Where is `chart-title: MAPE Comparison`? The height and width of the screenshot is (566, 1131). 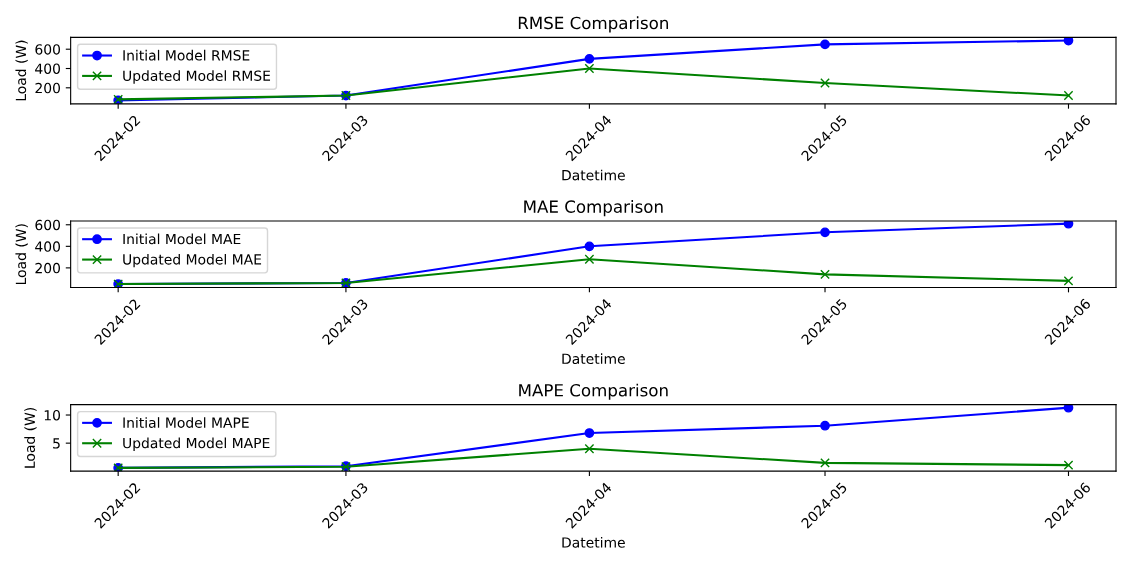 chart-title: MAPE Comparison is located at coordinates (593, 391).